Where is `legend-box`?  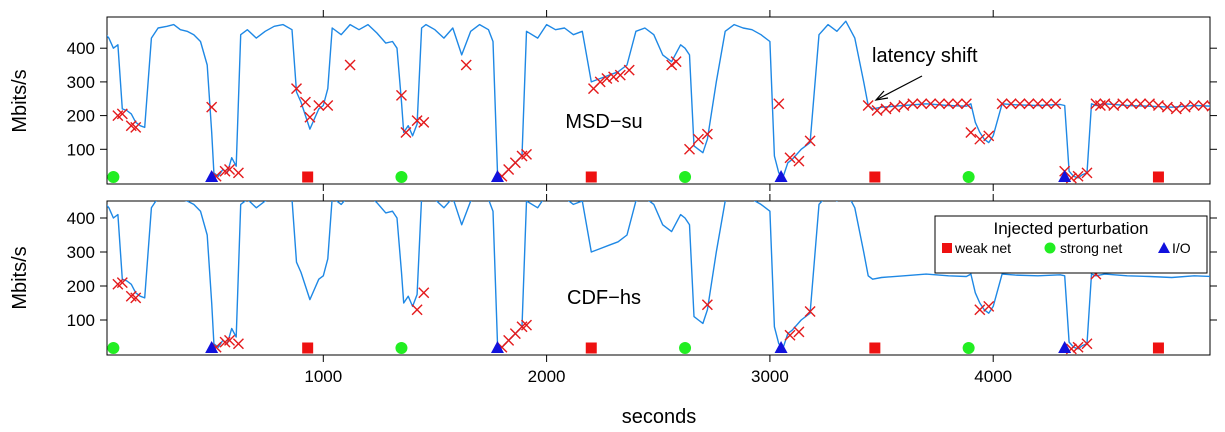 legend-box is located at coordinates (1071, 244).